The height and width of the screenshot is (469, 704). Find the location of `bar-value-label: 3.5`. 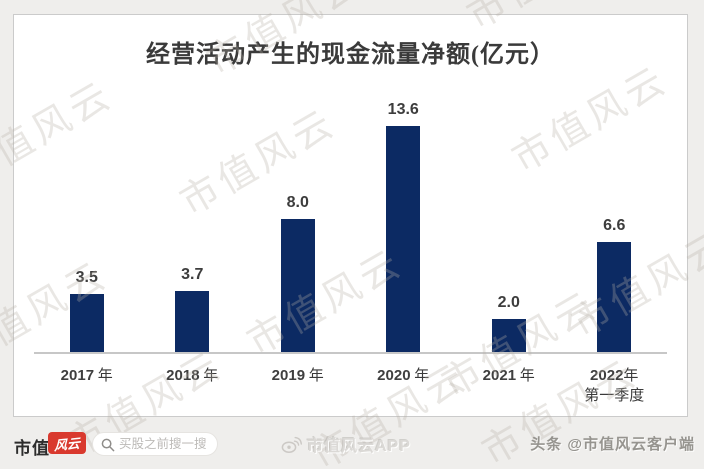

bar-value-label: 3.5 is located at coordinates (86, 277).